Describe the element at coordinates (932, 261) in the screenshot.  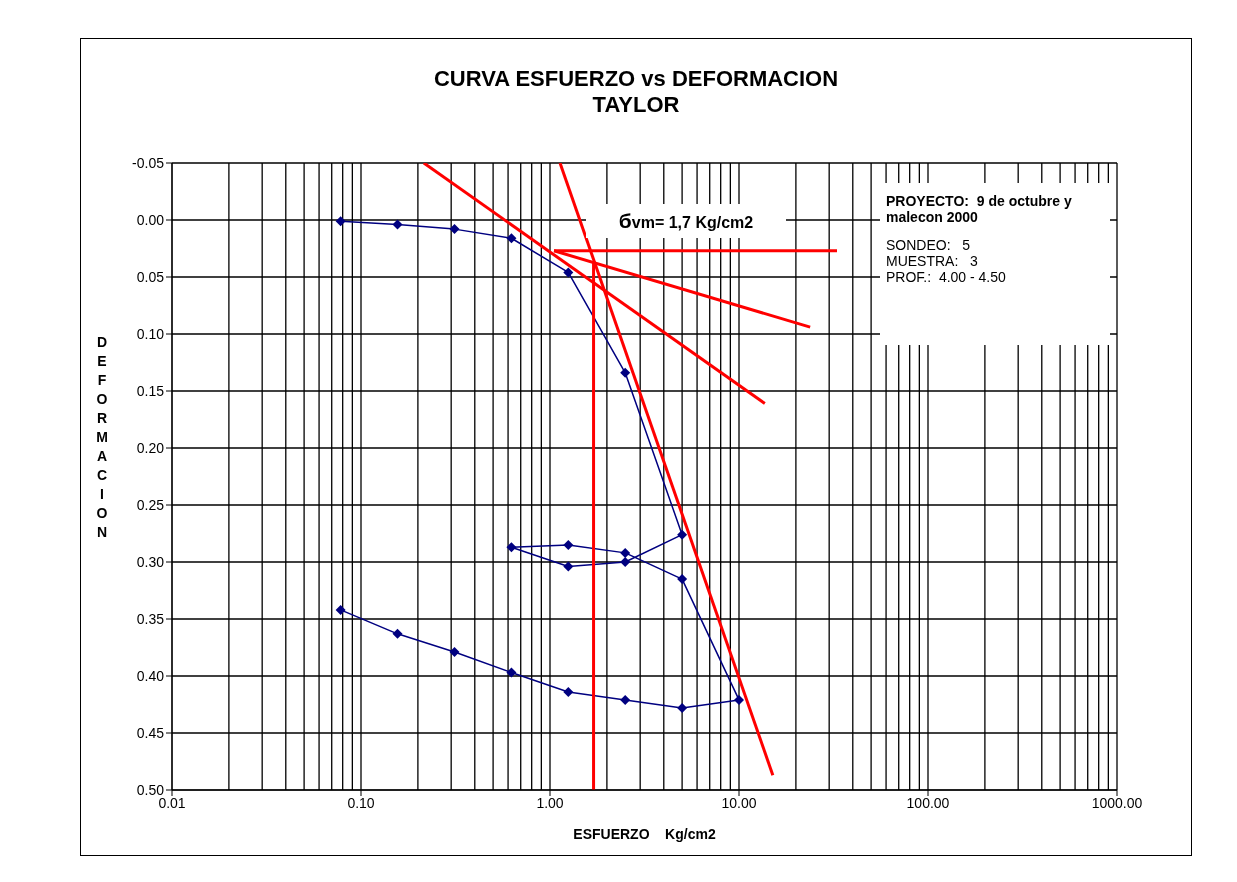
I see `annotation: MUESTRA: 3` at that location.